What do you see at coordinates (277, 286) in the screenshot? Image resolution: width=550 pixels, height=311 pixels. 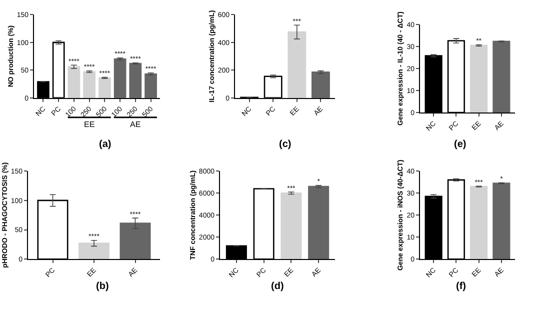 I see `x-axis-title: (d)` at bounding box center [277, 286].